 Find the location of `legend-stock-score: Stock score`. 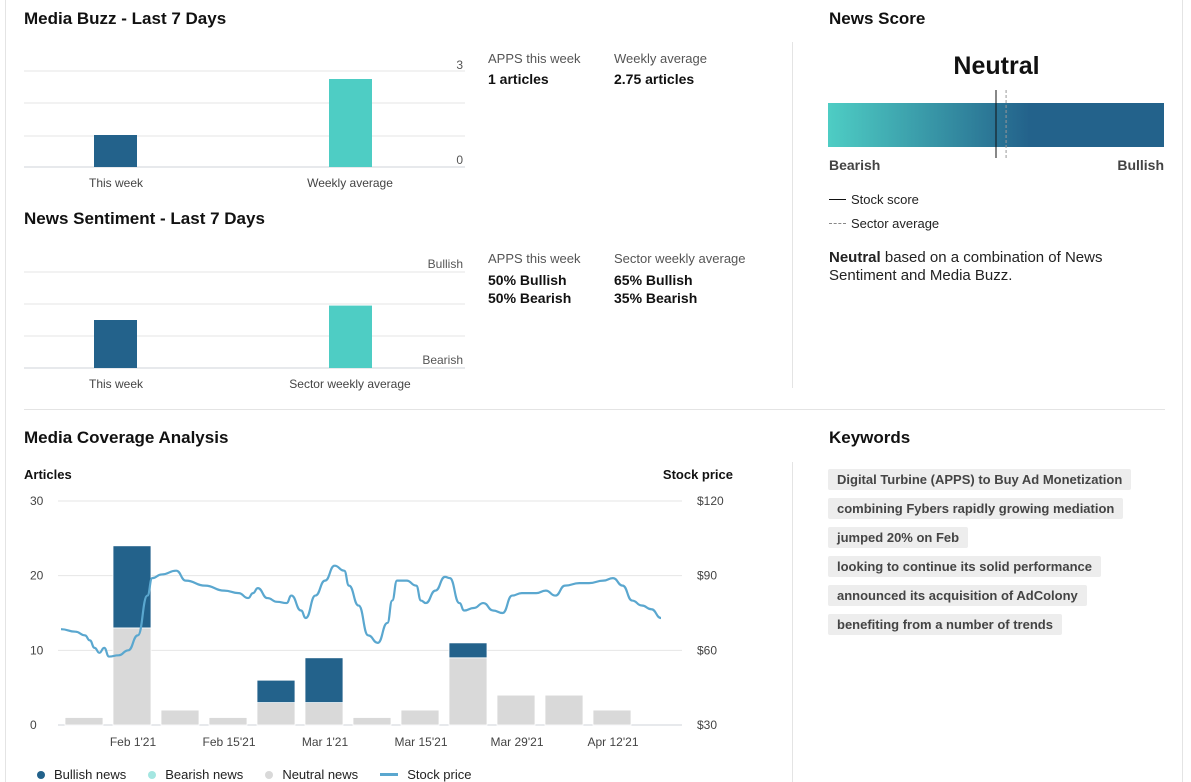

legend-stock-score: Stock score is located at coordinates (874, 199).